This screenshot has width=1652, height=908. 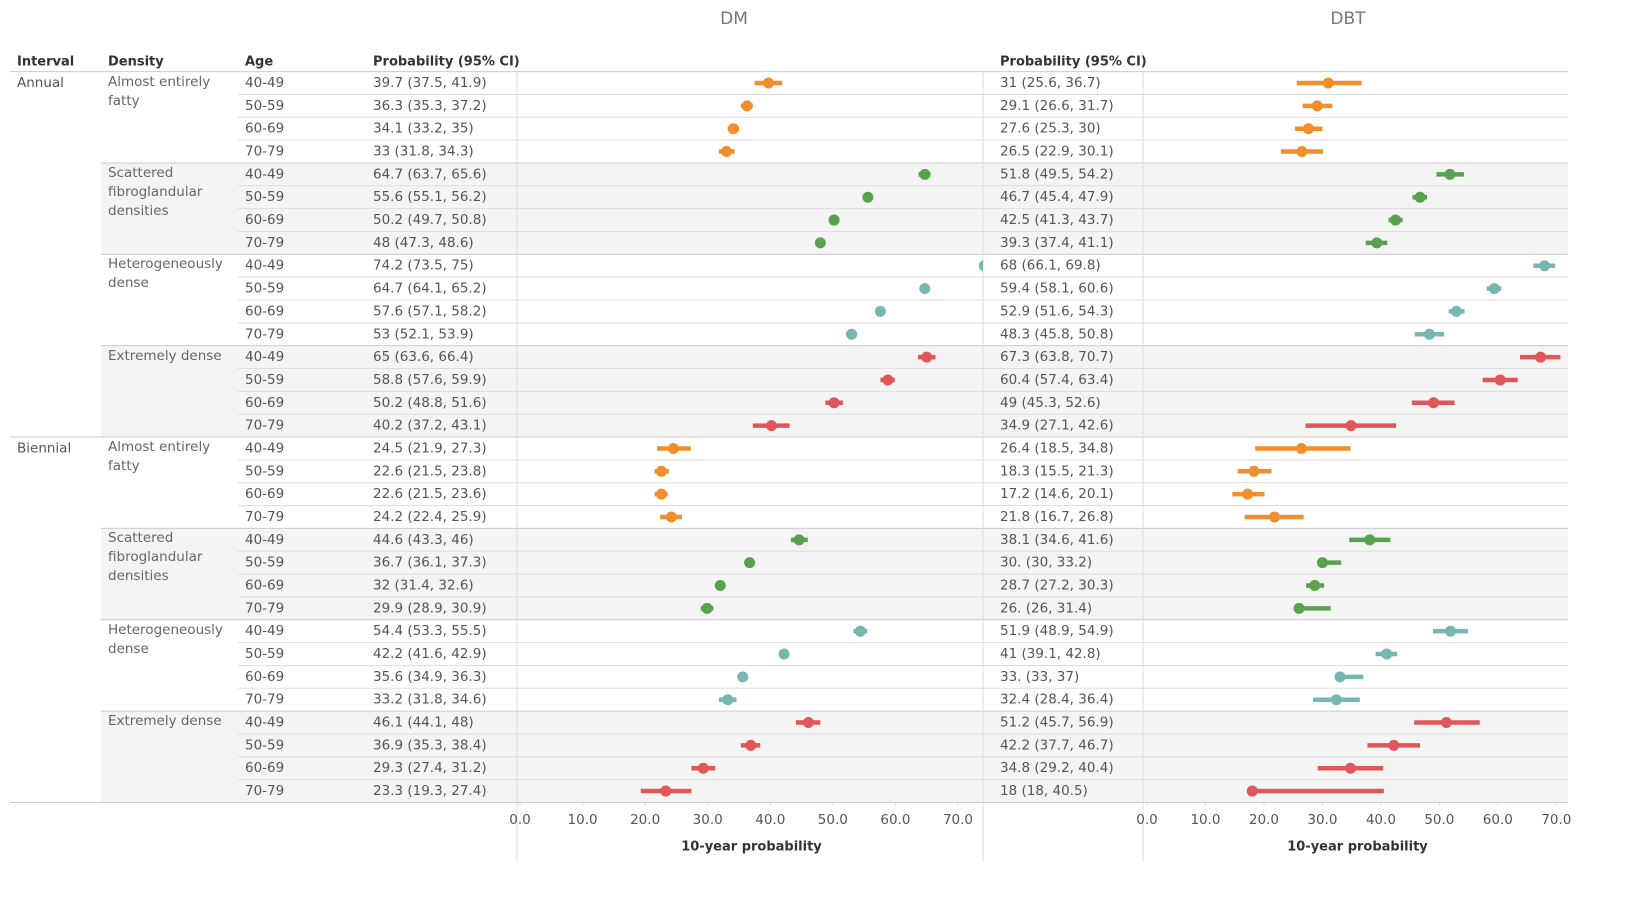 I want to click on density-cell: Scattered fibroglandular densities, so click(x=155, y=191).